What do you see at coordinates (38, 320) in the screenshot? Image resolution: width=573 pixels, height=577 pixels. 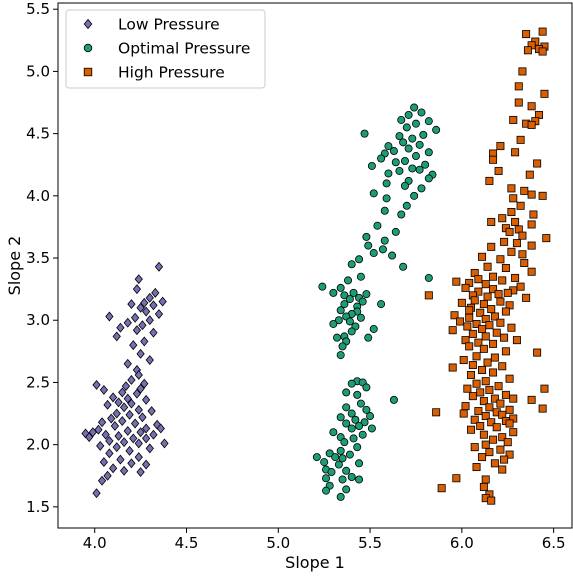 I see `y-tick-label: 3.0` at bounding box center [38, 320].